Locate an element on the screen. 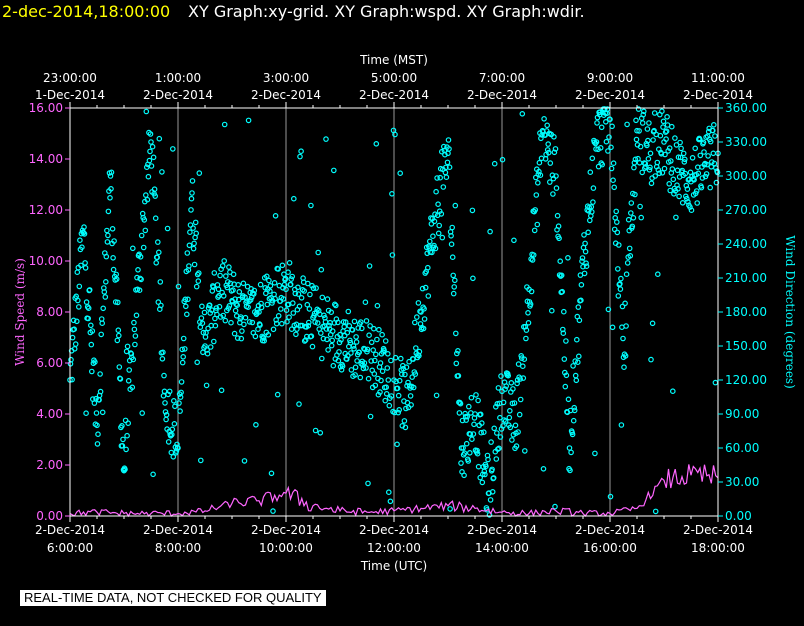  wind-speed-series is located at coordinates (394, 491).